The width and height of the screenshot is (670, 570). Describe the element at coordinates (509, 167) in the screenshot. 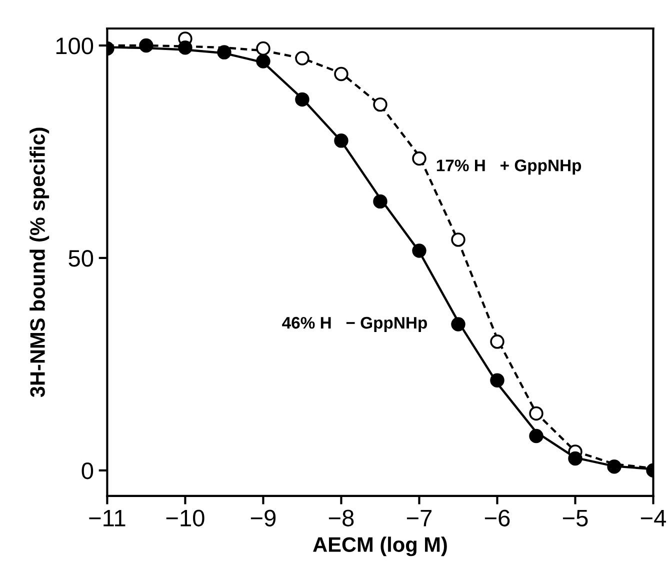

I see `annotation: 17% H + GppNHp` at that location.